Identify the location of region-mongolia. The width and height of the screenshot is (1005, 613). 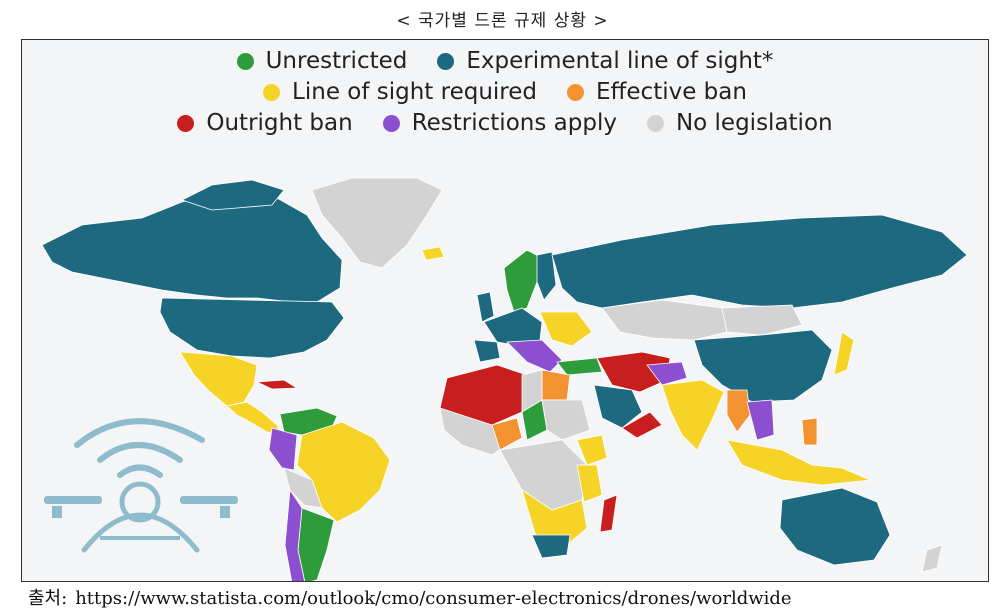
(762, 320).